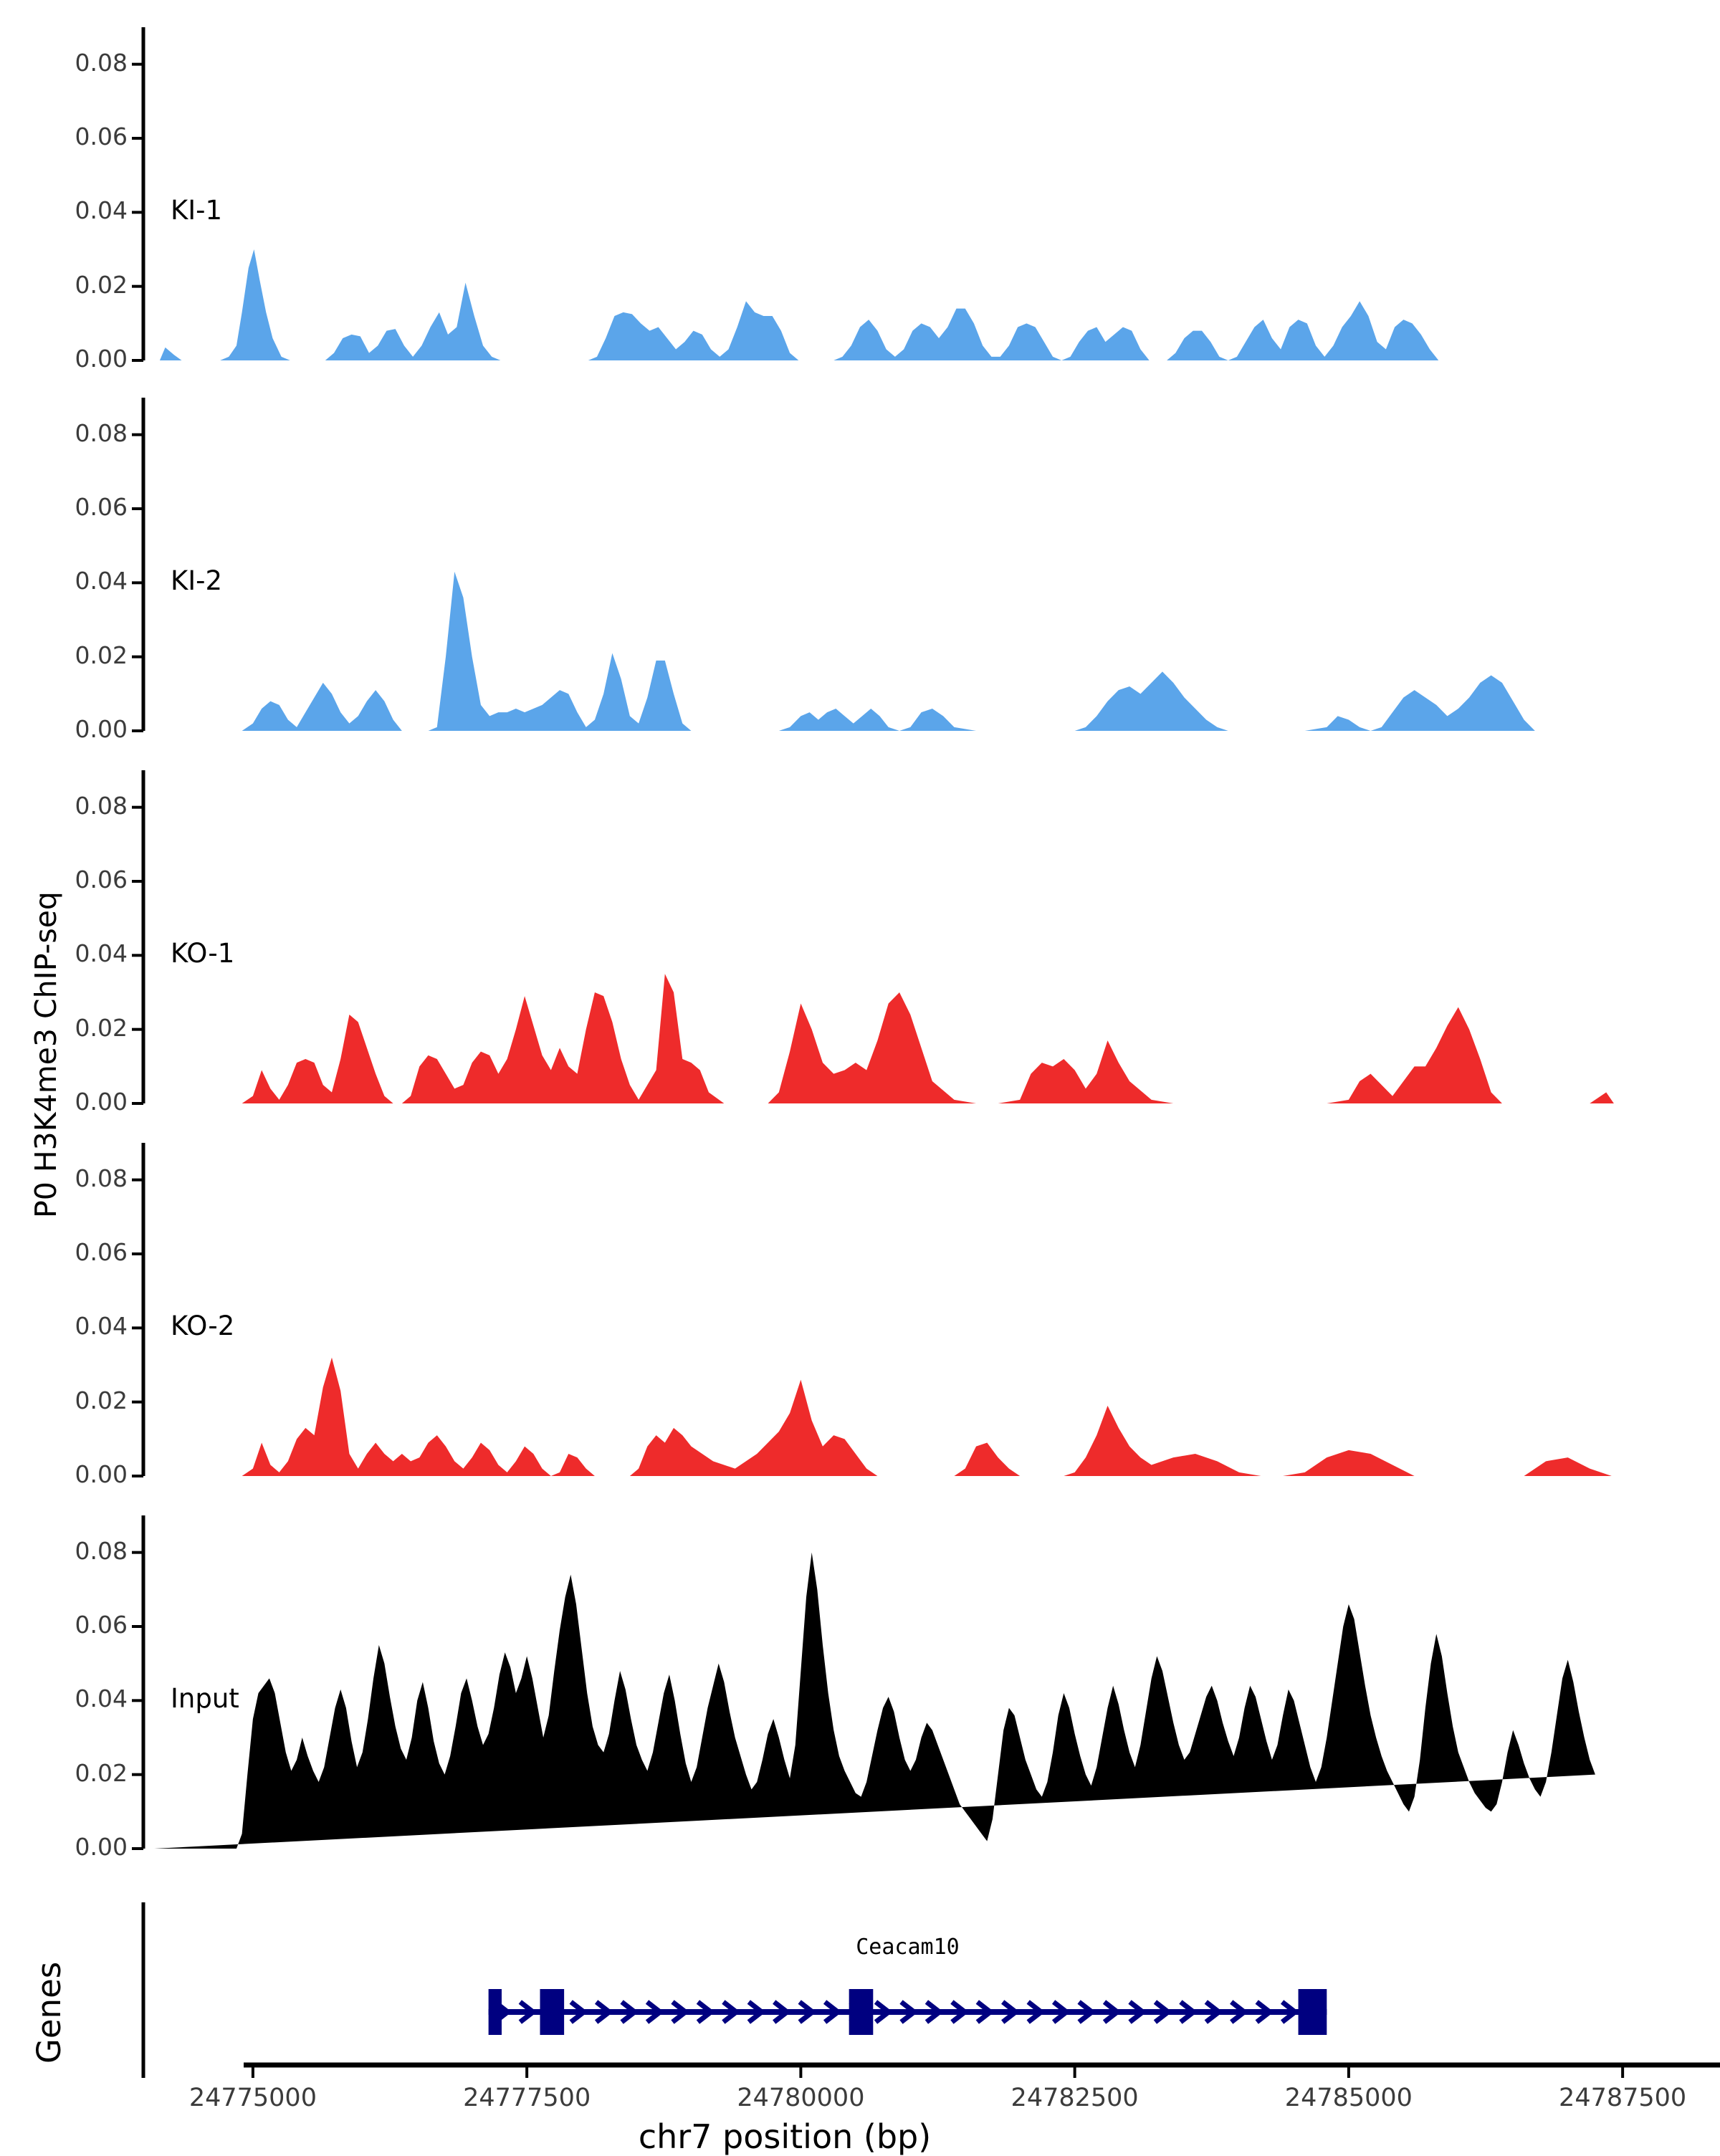 This screenshot has height=2156, width=1720. What do you see at coordinates (205, 1699) in the screenshot?
I see `track-label-input: Input` at bounding box center [205, 1699].